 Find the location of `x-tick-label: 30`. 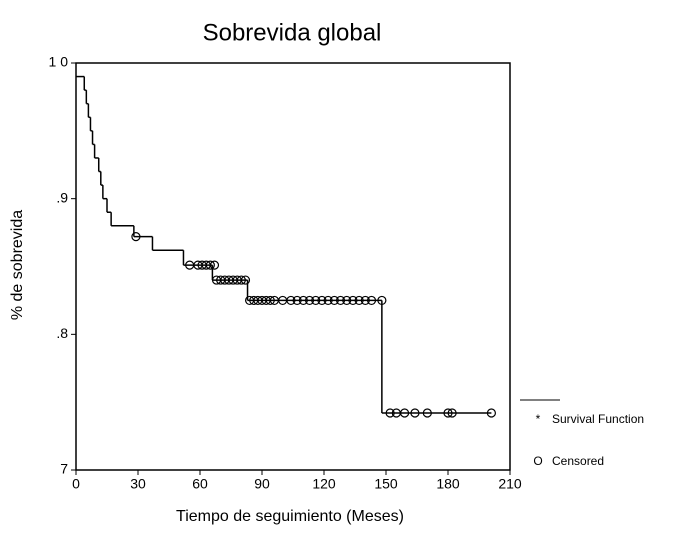

x-tick-label: 30 is located at coordinates (138, 484).